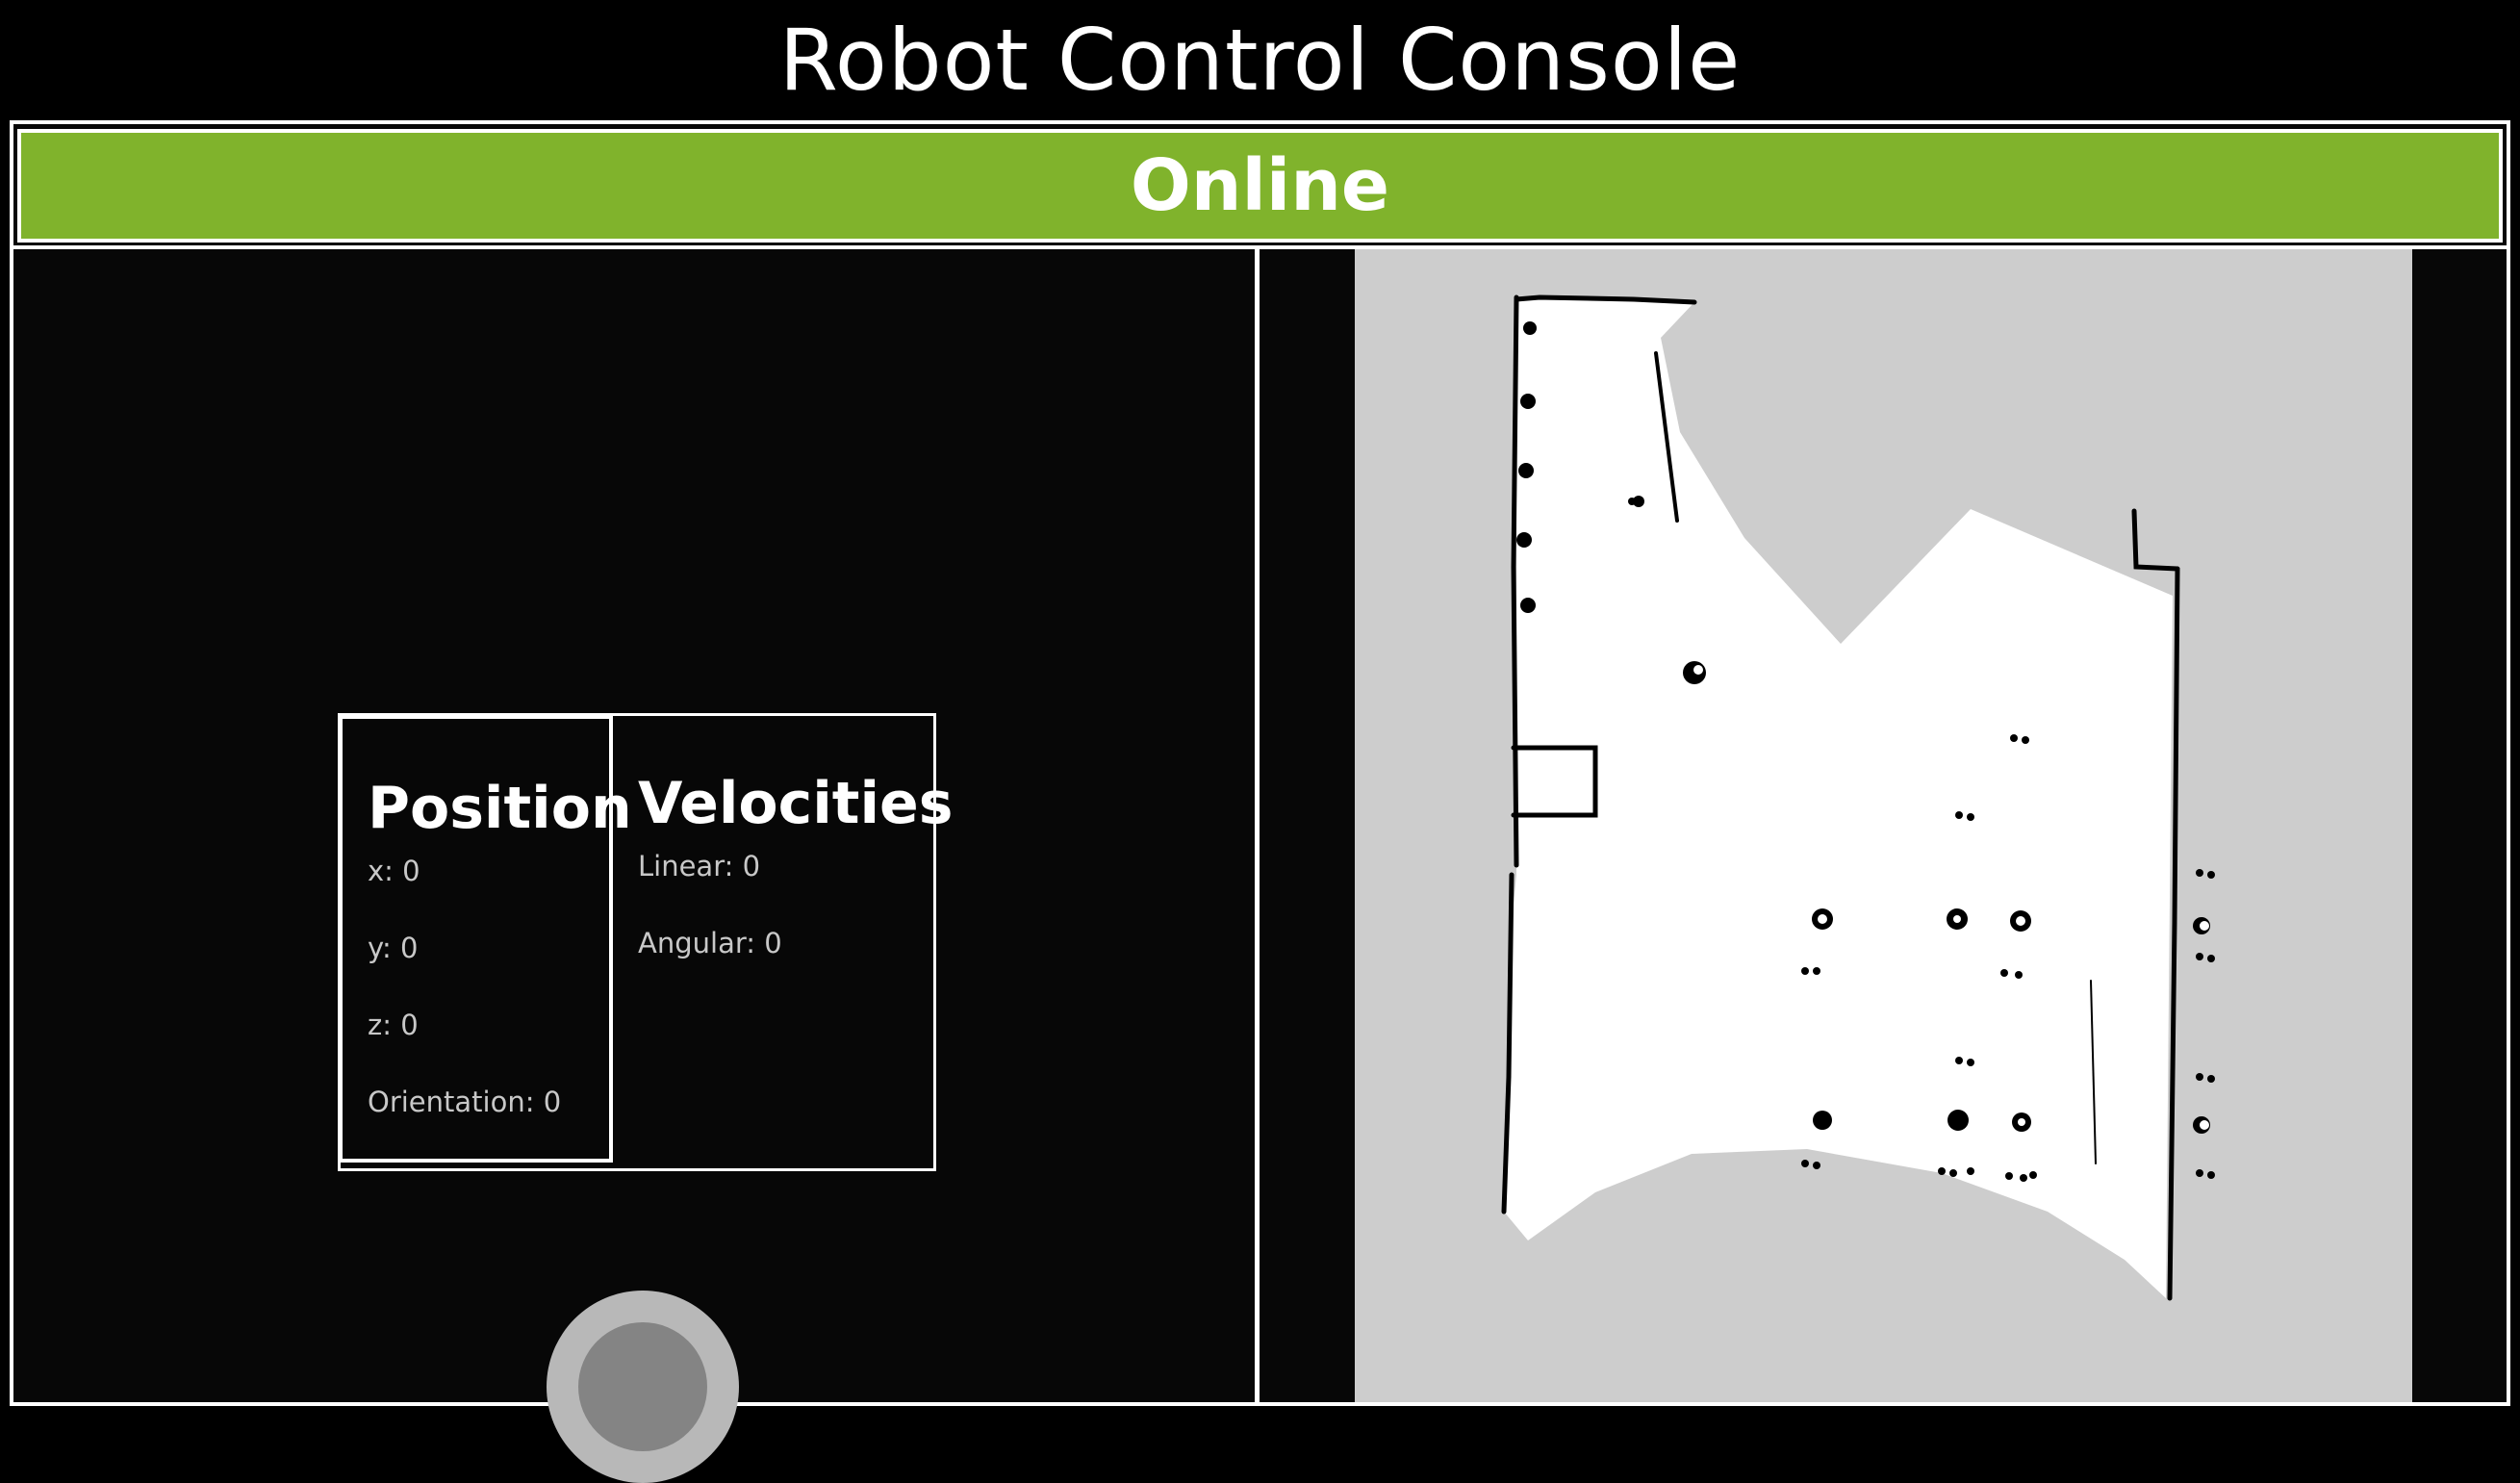 The height and width of the screenshot is (1483, 2520). Describe the element at coordinates (710, 943) in the screenshot. I see `angular-velocity-readout: Angular: 0` at that location.